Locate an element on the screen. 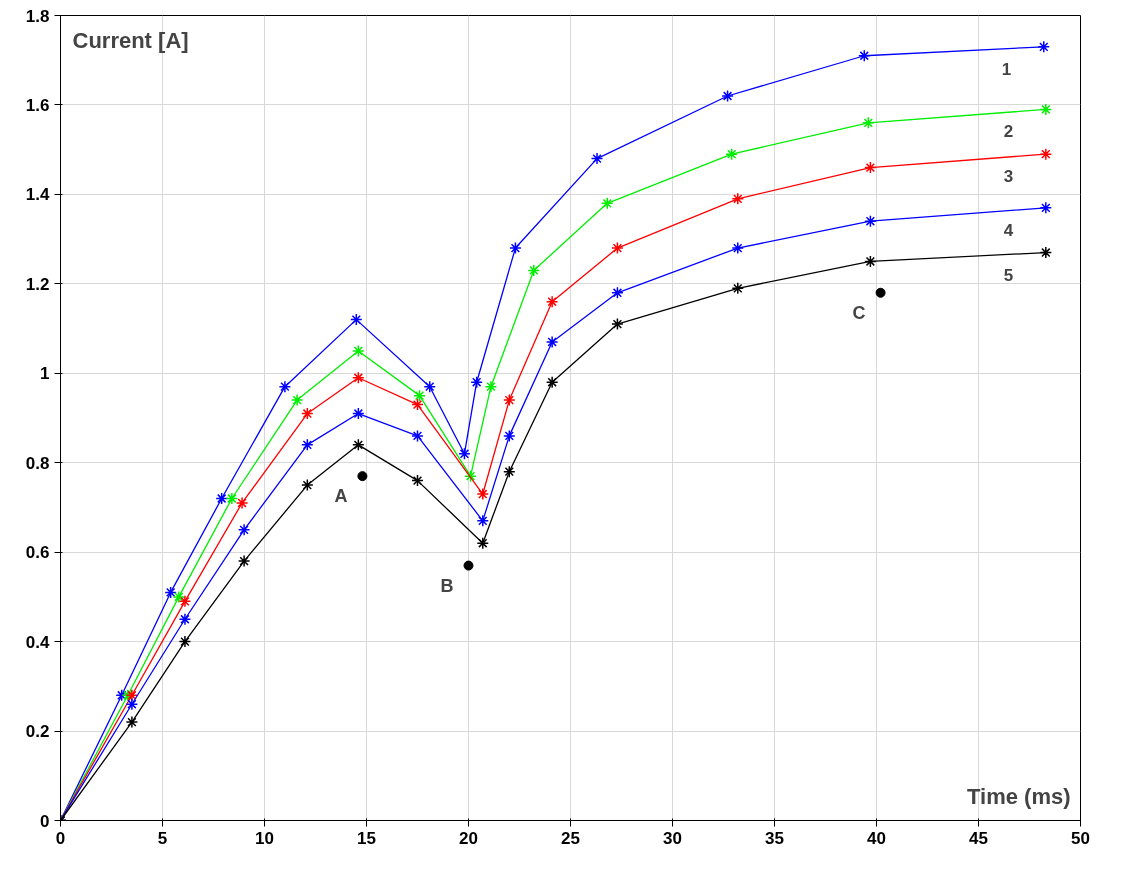  x-tick-label: 40 is located at coordinates (876, 838).